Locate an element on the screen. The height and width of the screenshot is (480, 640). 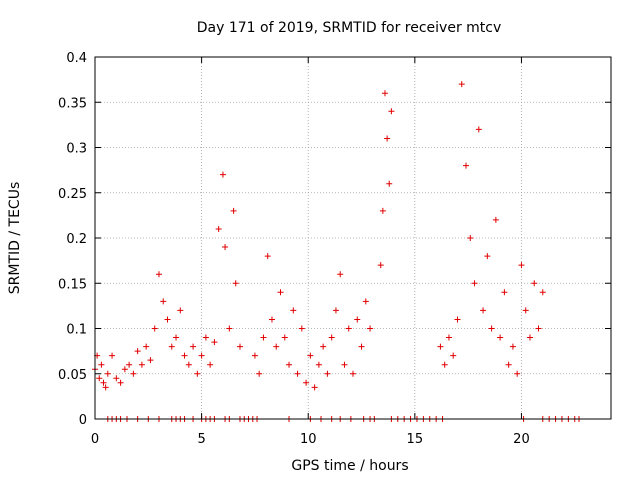
y-tick-label: 0.4 is located at coordinates (76, 58).